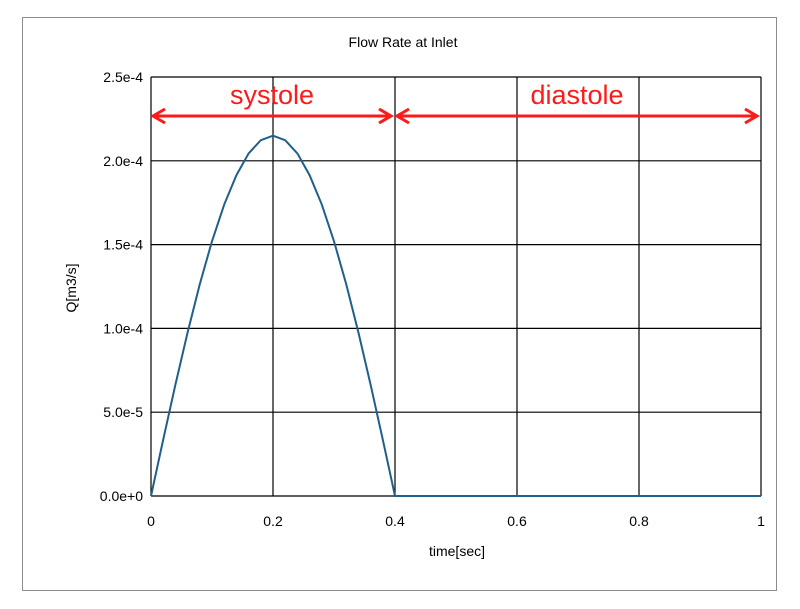 The width and height of the screenshot is (800, 609). What do you see at coordinates (456, 521) in the screenshot?
I see `x-tick-labels: 0 0.2 0.4 0.6 0.8 1` at bounding box center [456, 521].